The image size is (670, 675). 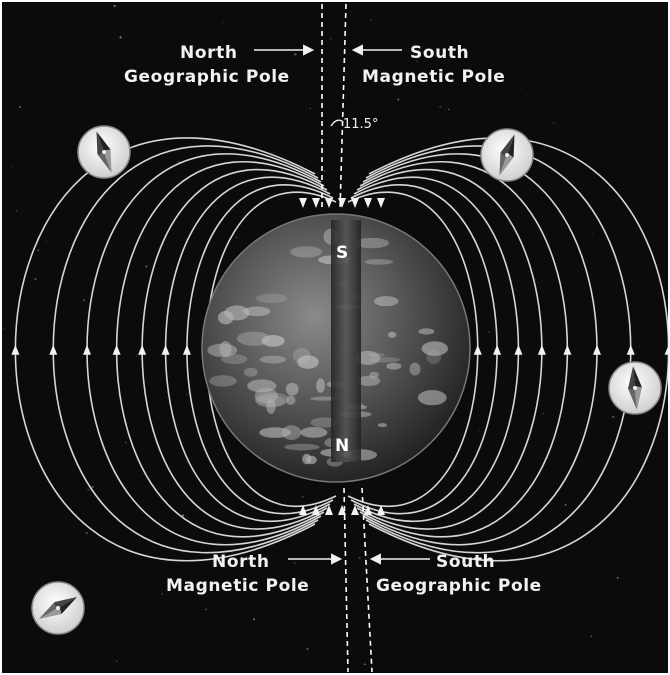 I want to click on tilt-angle-label: 11.5°, so click(x=360, y=124).